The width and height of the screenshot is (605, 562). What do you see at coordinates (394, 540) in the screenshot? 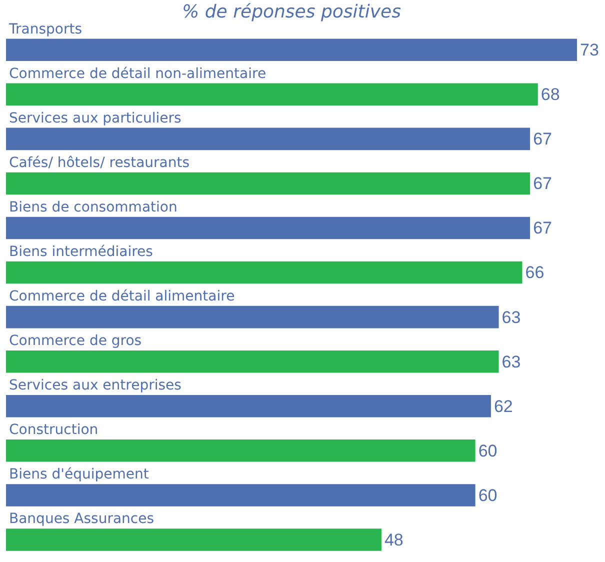
I see `data-label: 48` at bounding box center [394, 540].